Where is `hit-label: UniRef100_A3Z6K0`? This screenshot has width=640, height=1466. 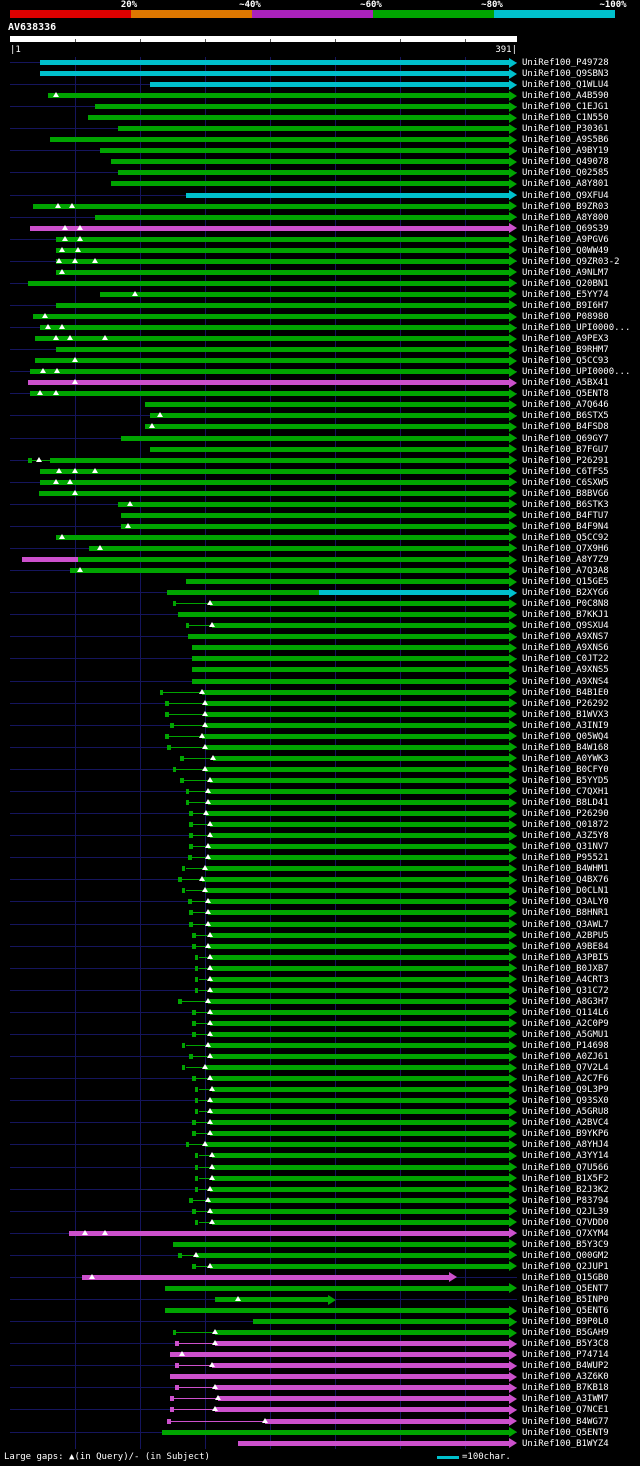
hit-label: UniRef100_A3Z6K0 is located at coordinates (565, 1377).